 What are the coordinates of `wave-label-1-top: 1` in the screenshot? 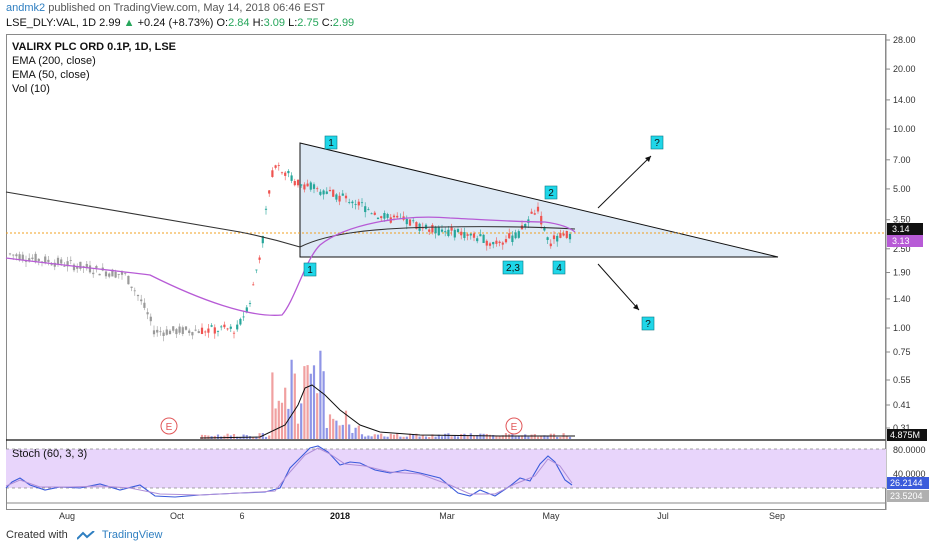 It's located at (331, 142).